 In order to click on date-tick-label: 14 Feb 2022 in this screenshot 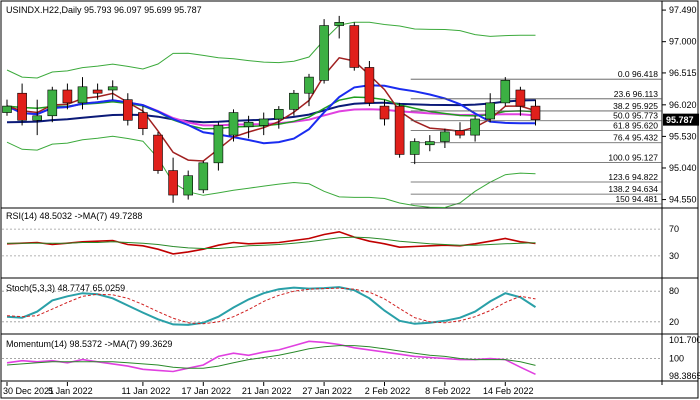, I will do `click(508, 391)`.